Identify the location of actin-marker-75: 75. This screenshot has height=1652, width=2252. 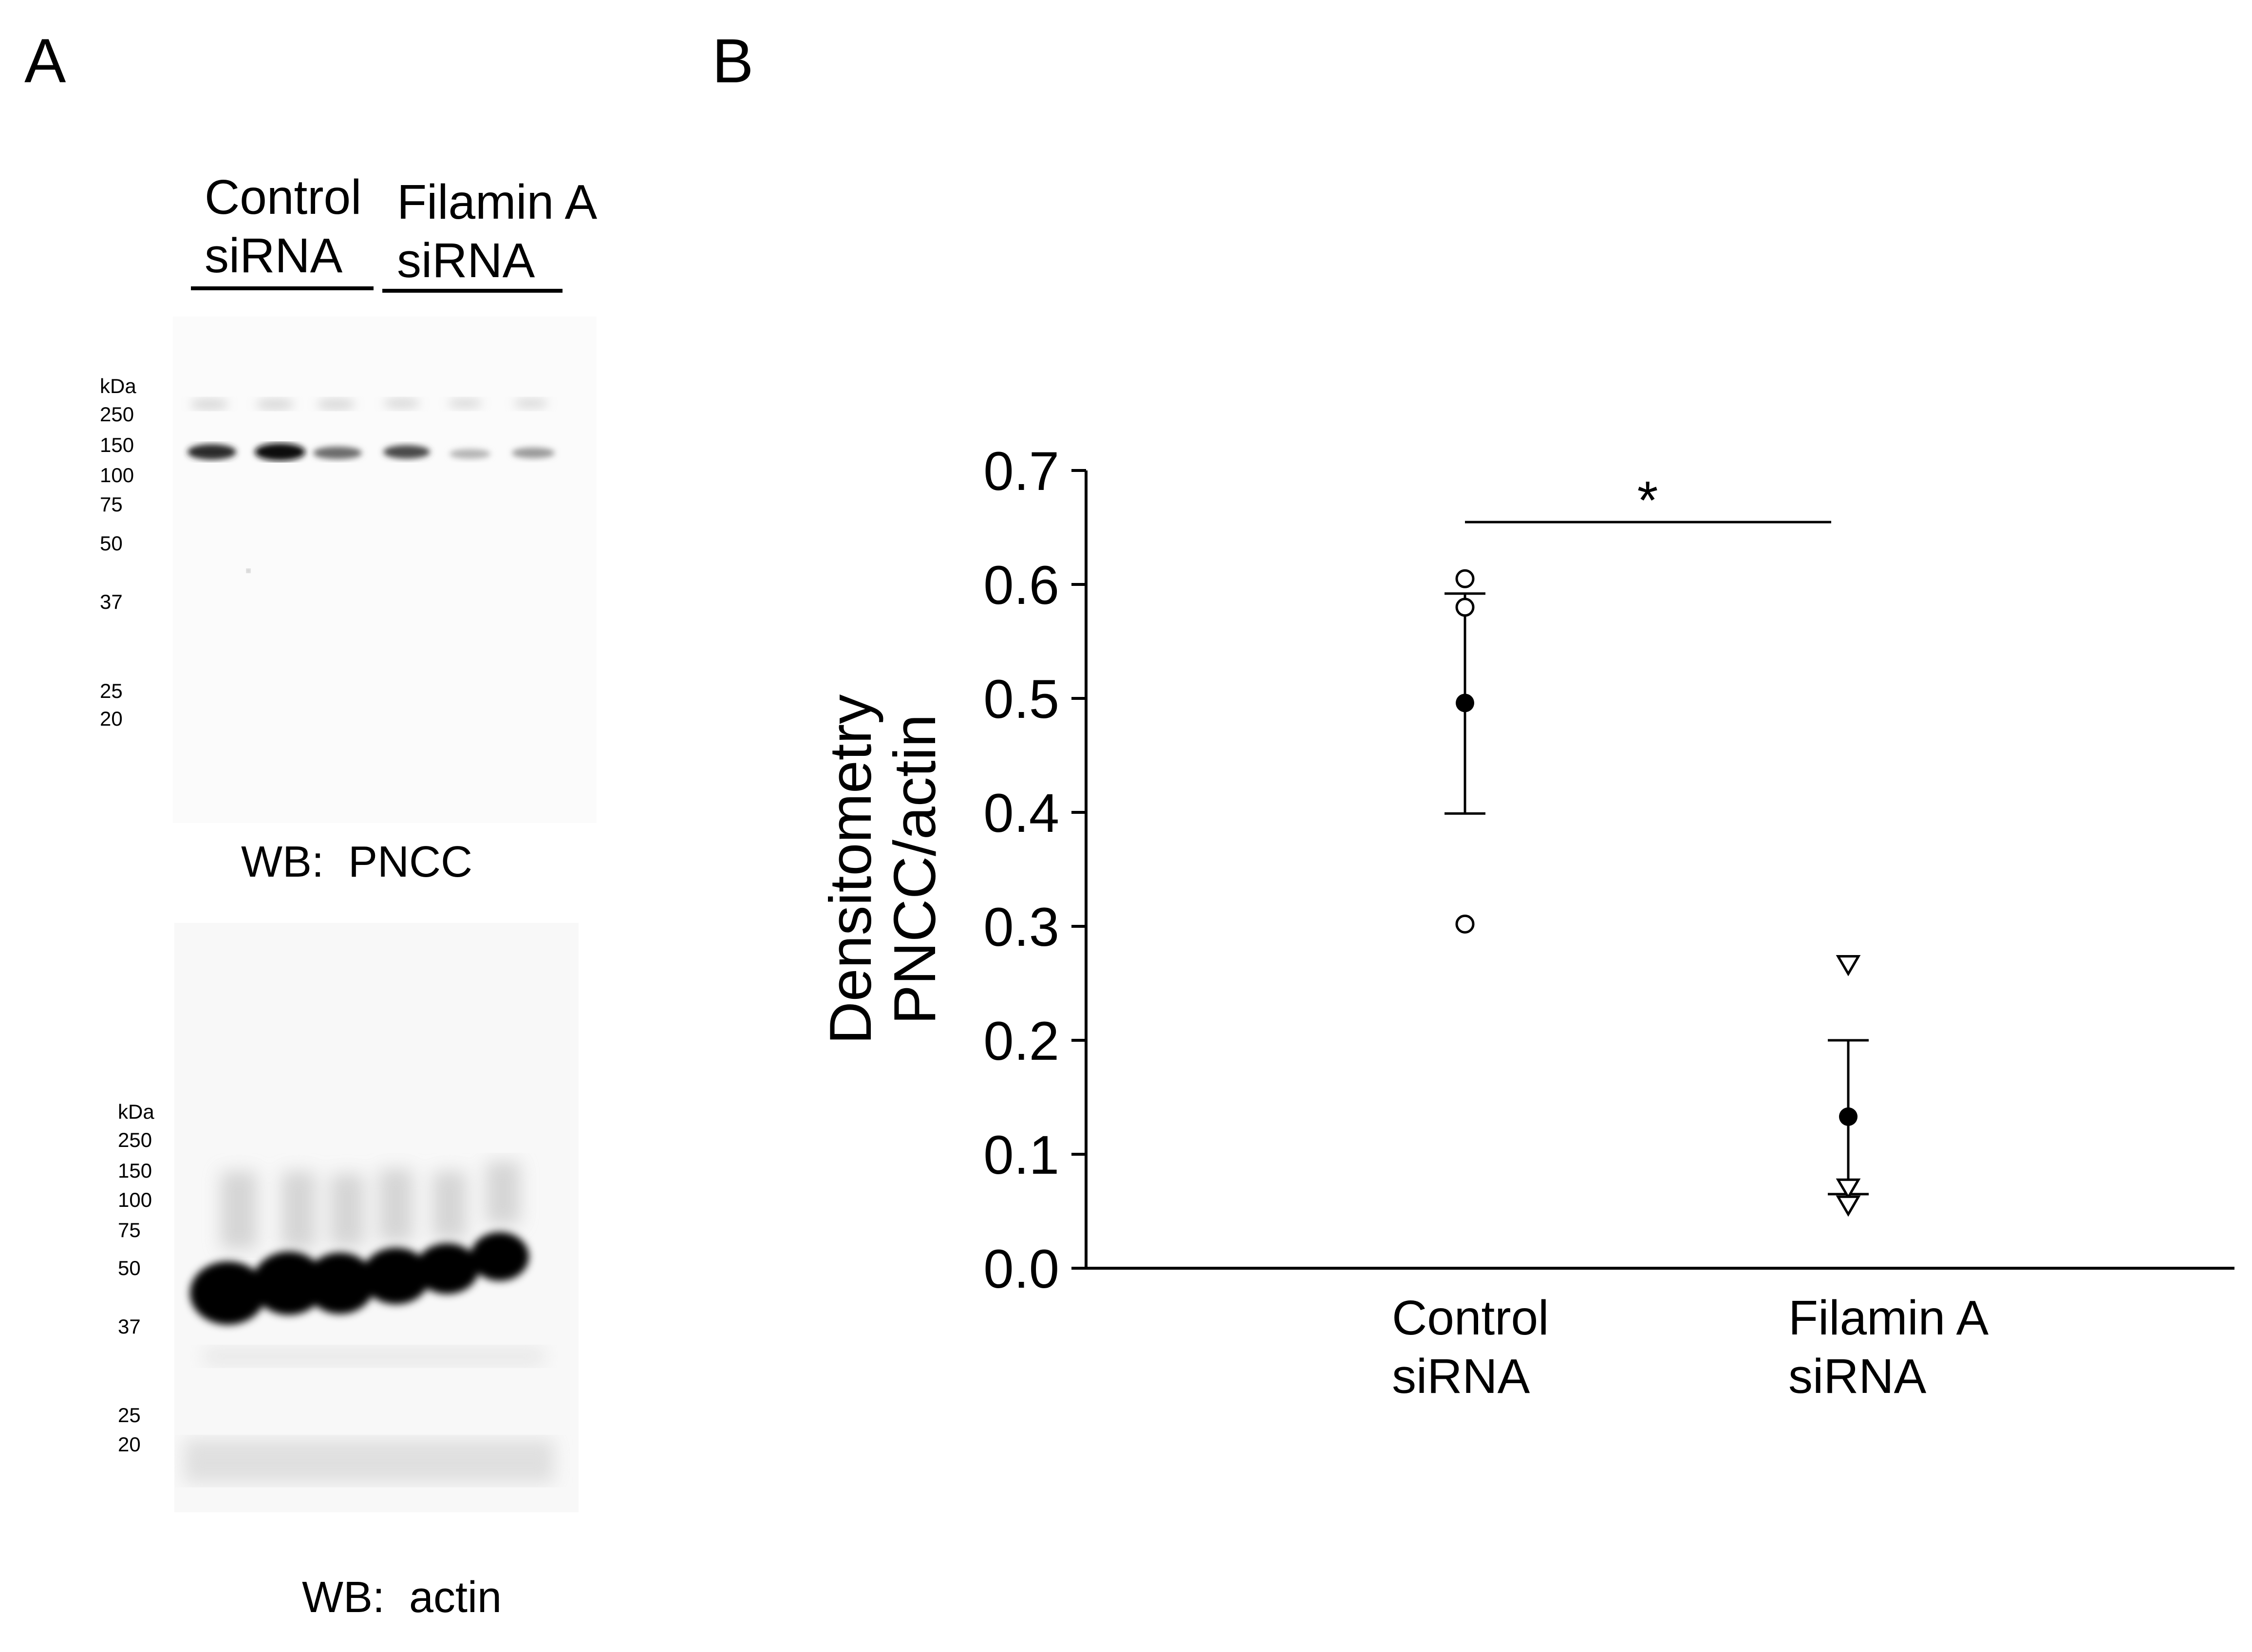
(129, 1230).